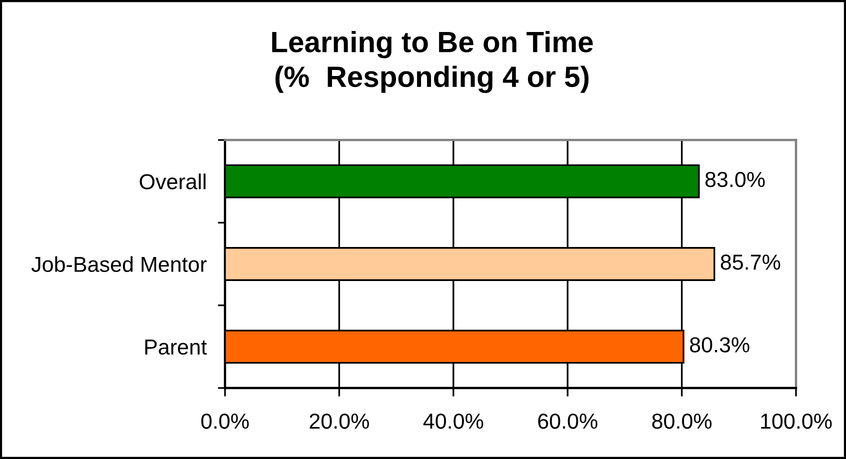  What do you see at coordinates (720, 344) in the screenshot?
I see `data-label: 80.3%` at bounding box center [720, 344].